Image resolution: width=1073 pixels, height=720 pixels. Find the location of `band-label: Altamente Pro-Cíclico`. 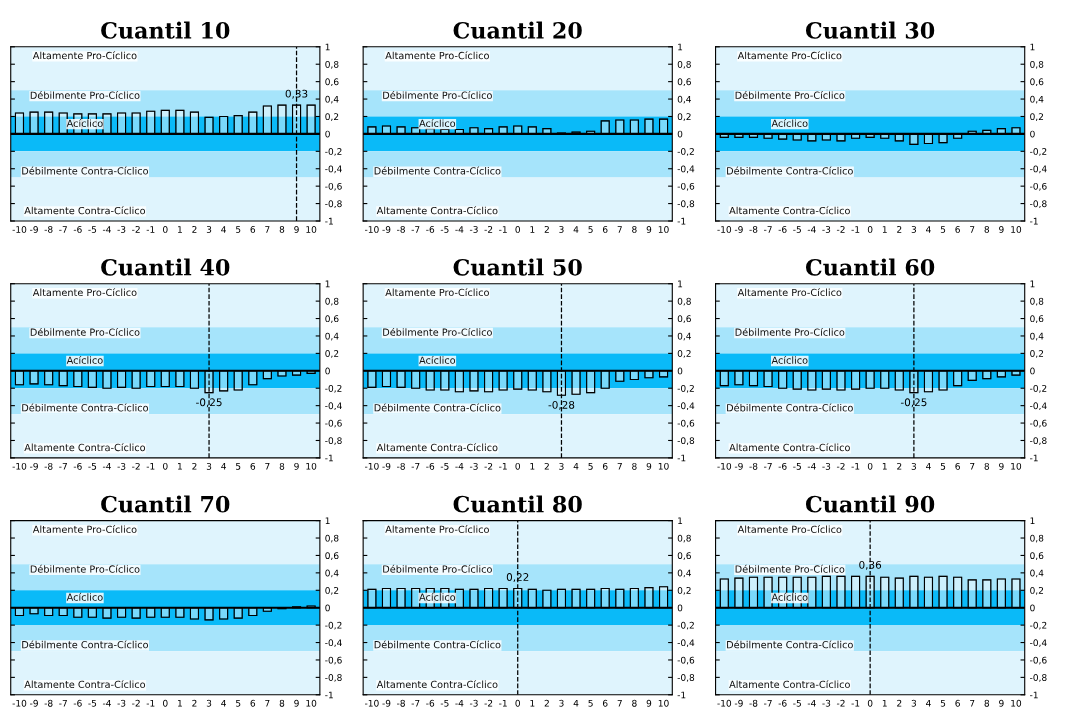

band-label: Altamente Pro-Cíclico is located at coordinates (437, 529).